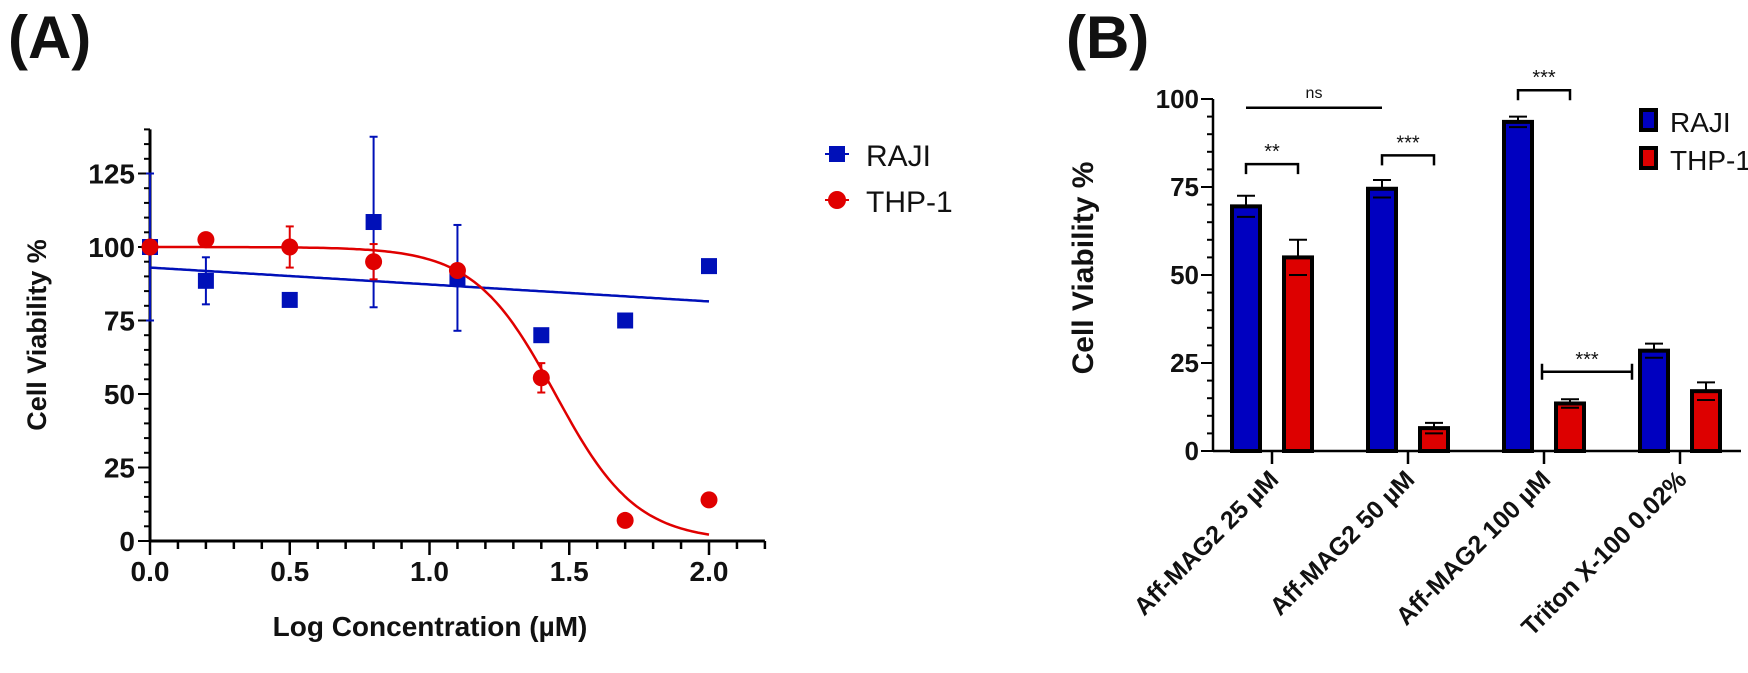 This screenshot has height=673, width=1748. Describe the element at coordinates (429, 284) in the screenshot. I see `a-fit-curve-raji` at that location.